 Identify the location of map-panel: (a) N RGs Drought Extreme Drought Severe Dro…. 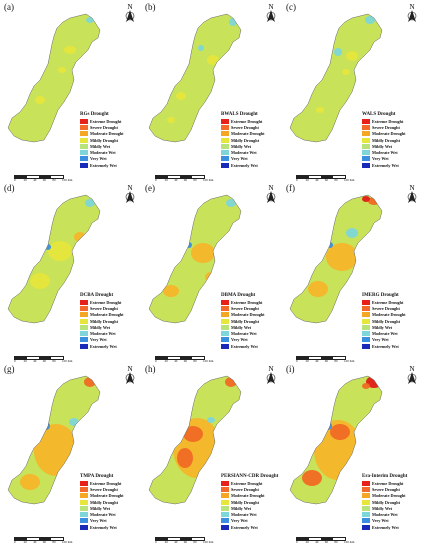
(69, 91).